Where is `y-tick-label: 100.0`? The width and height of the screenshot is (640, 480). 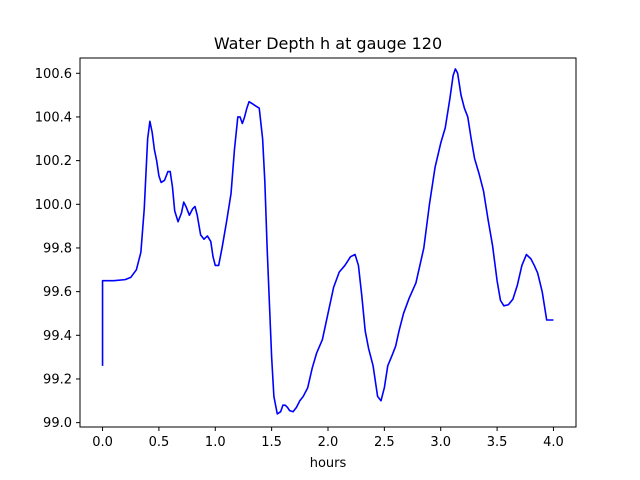 y-tick-label: 100.0 is located at coordinates (53, 205).